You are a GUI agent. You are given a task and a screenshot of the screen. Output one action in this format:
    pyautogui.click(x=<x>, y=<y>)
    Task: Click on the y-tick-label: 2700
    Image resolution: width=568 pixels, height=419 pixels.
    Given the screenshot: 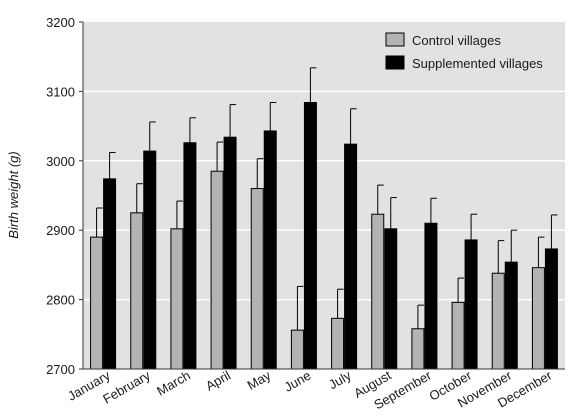 What is the action you would take?
    pyautogui.click(x=60, y=369)
    